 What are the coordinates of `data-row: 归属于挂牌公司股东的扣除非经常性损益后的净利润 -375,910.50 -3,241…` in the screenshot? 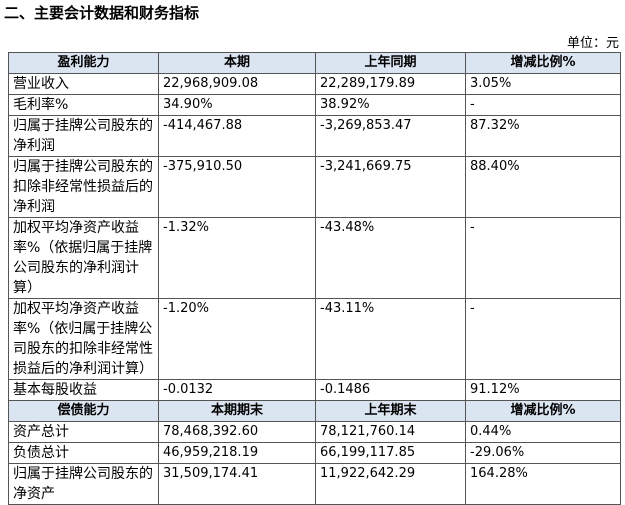 It's located at (314, 187).